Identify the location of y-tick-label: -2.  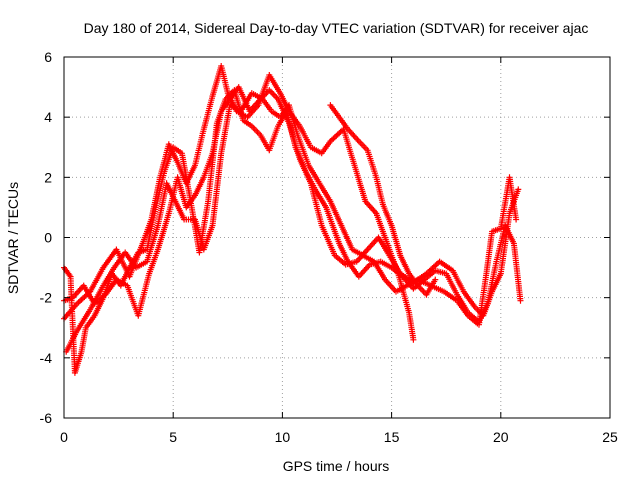
(46, 298).